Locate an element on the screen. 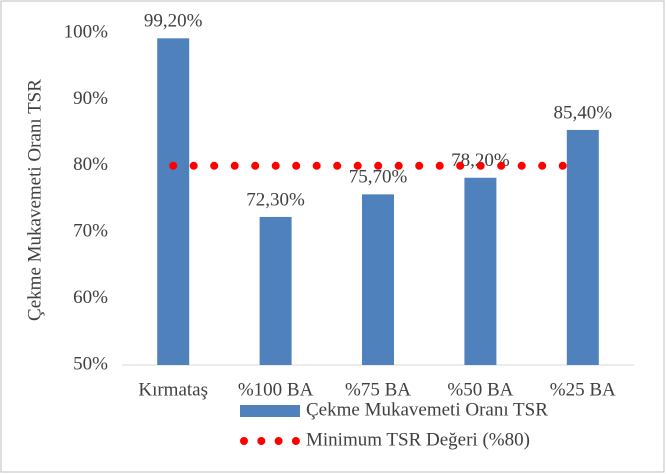  x-tick-label: %25 BA is located at coordinates (583, 389).